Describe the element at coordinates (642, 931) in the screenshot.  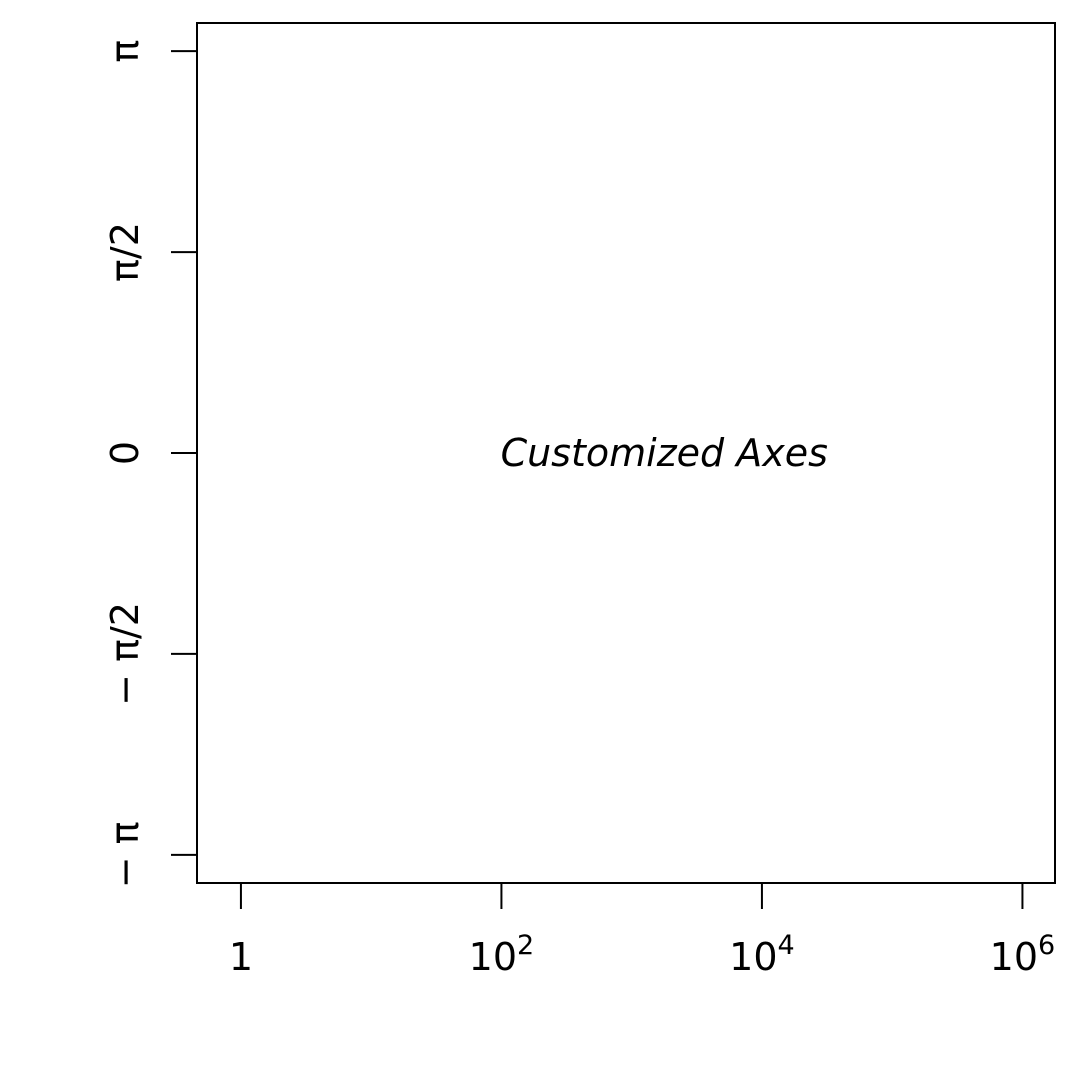
I see `x-axis: 1 102 104 106` at that location.